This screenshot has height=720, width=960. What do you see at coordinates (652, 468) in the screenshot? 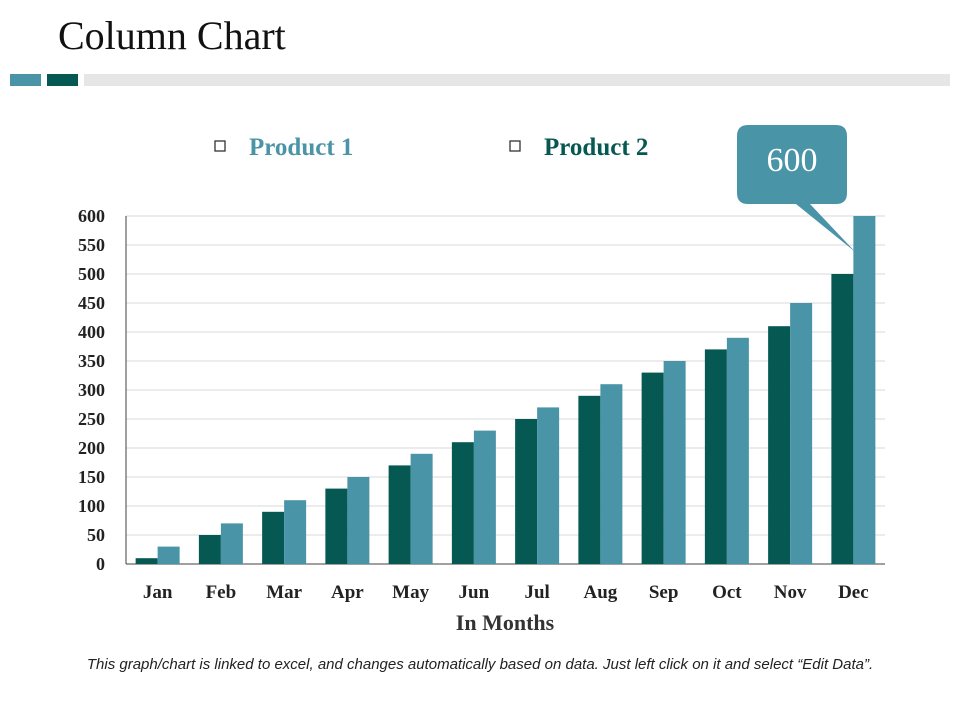
I see `bar-product-2-sep` at bounding box center [652, 468].